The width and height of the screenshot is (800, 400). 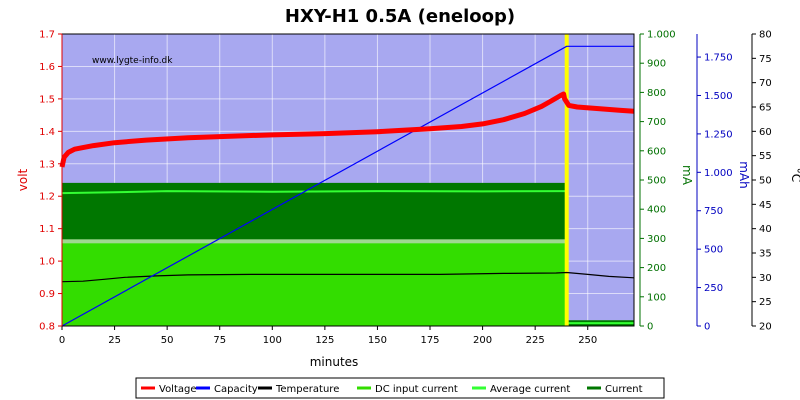 I want to click on volt-tick-label: 1.0, so click(x=47, y=262).